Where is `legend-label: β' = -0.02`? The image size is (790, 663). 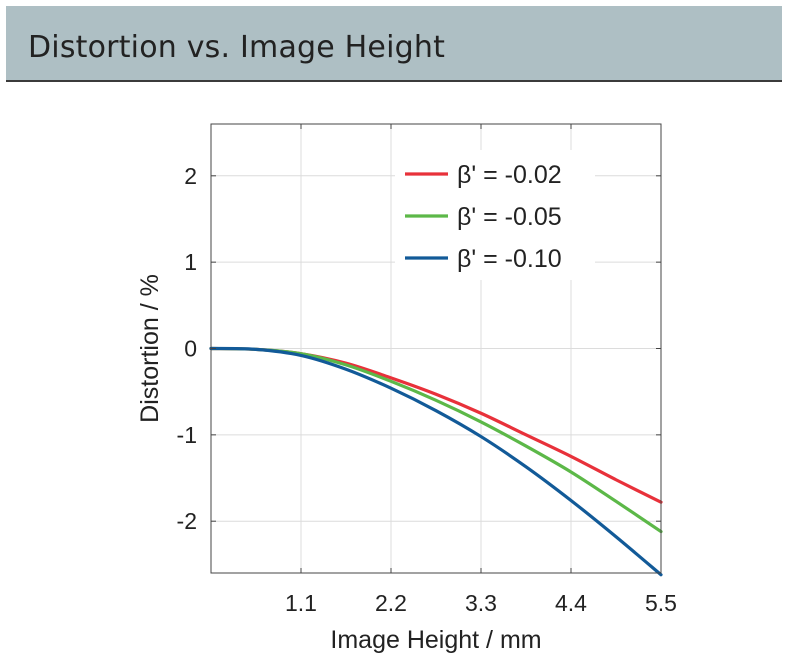 legend-label: β' = -0.02 is located at coordinates (509, 175).